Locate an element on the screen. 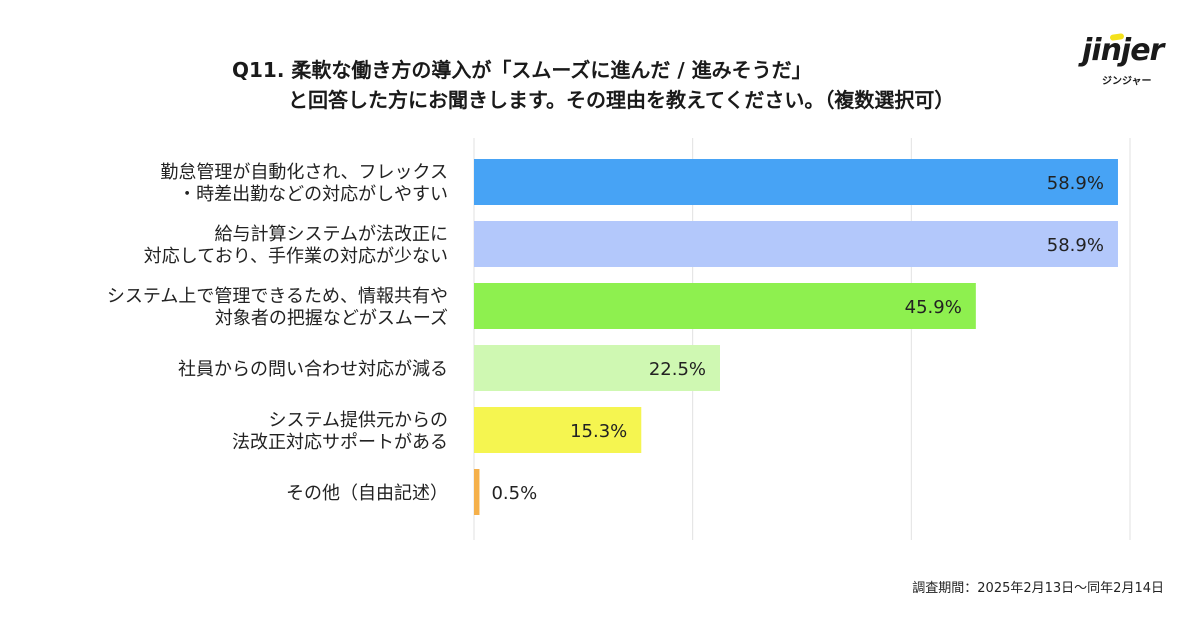 Image resolution: width=1200 pixels, height=630 pixels. logo-subtitle: ジンジャー is located at coordinates (1127, 81).